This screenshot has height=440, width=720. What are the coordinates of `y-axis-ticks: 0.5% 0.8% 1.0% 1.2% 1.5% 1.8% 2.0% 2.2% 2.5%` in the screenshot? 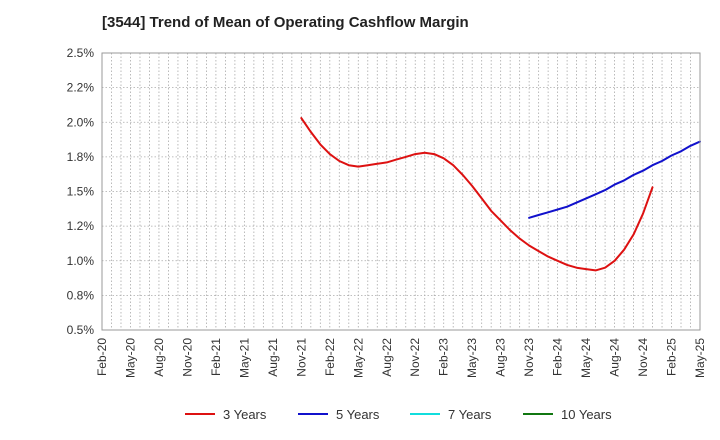 It's located at (81, 191).